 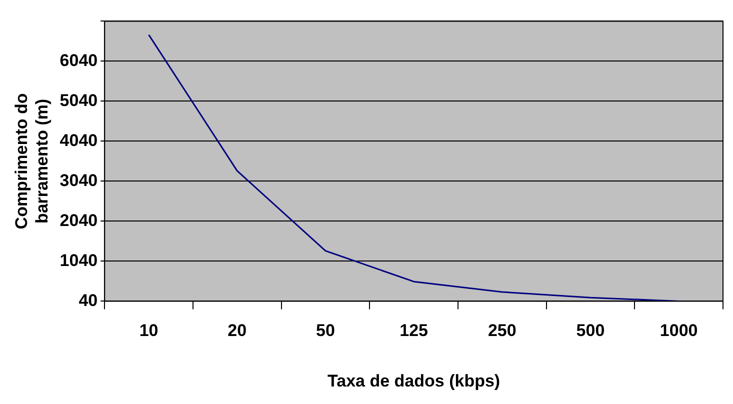 What do you see at coordinates (79, 260) in the screenshot?
I see `y-tick-label: 1040` at bounding box center [79, 260].